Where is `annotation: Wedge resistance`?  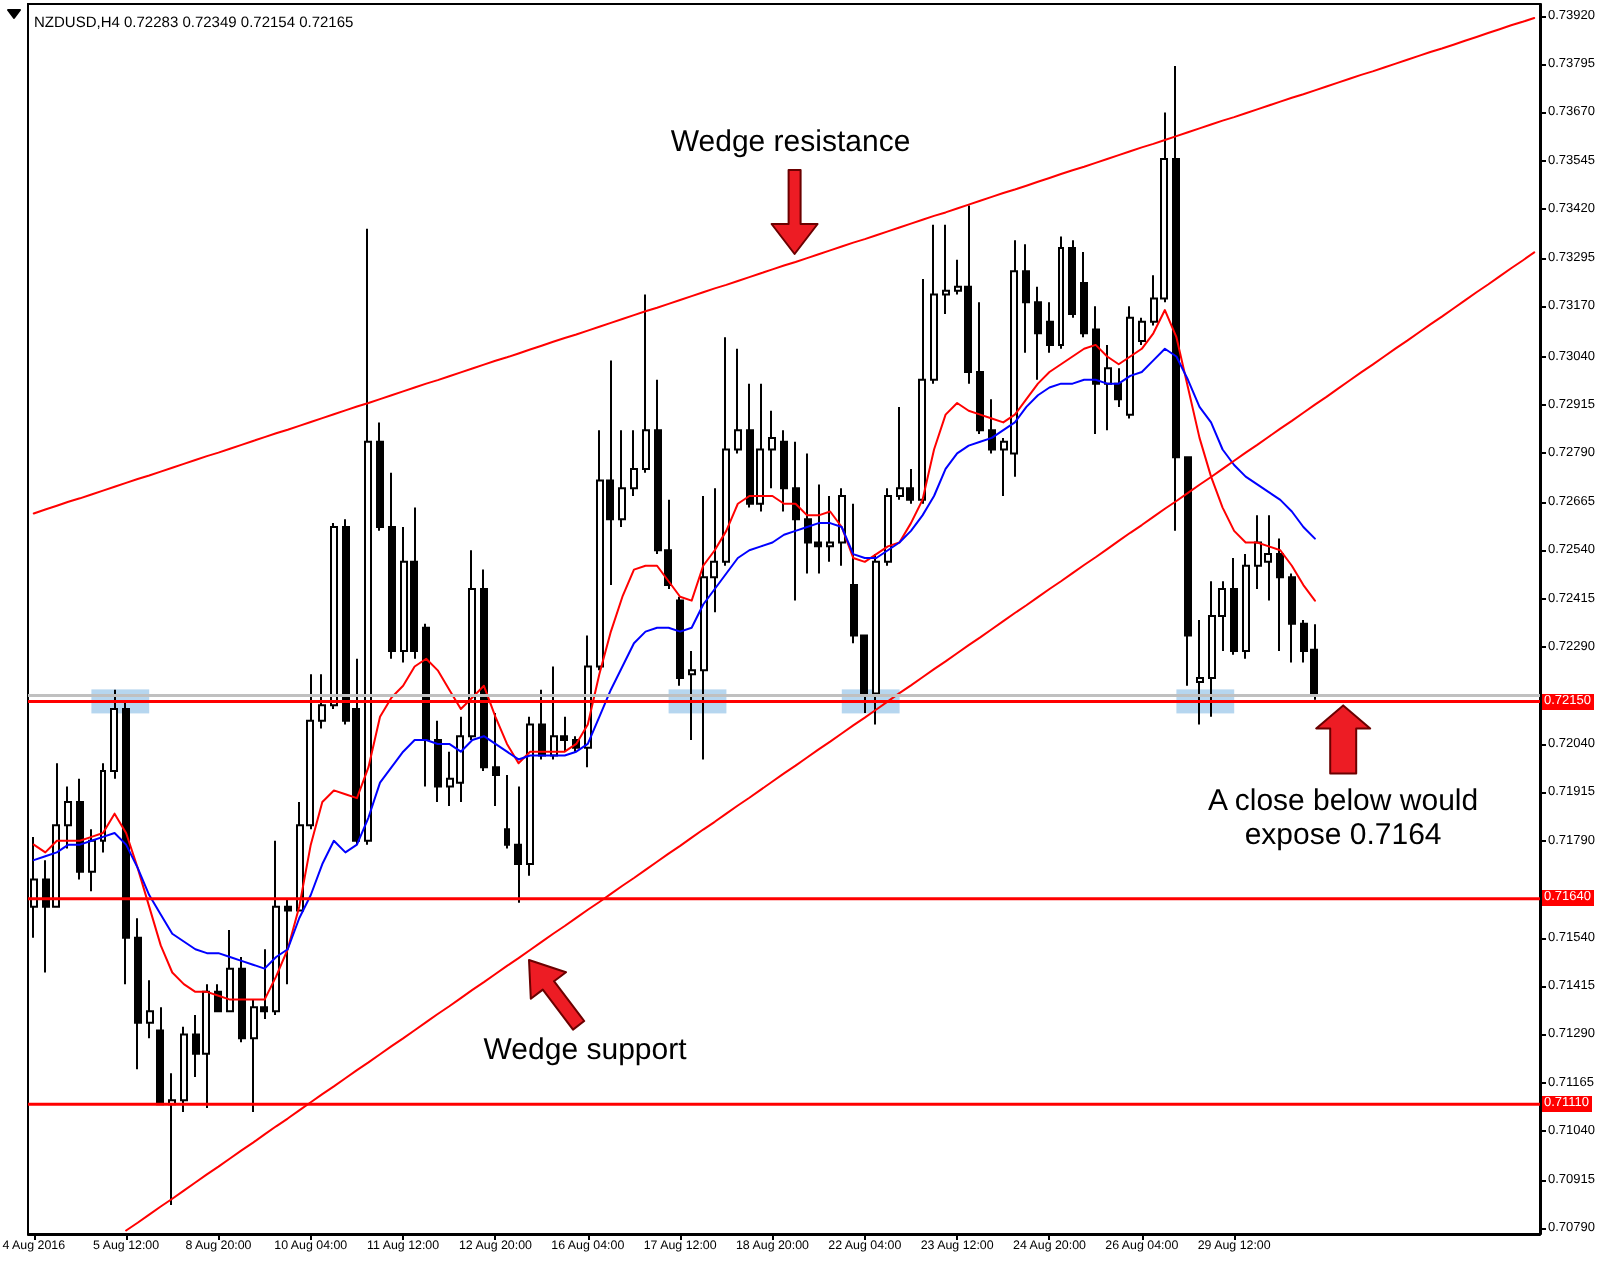 annotation: Wedge resistance is located at coordinates (790, 142).